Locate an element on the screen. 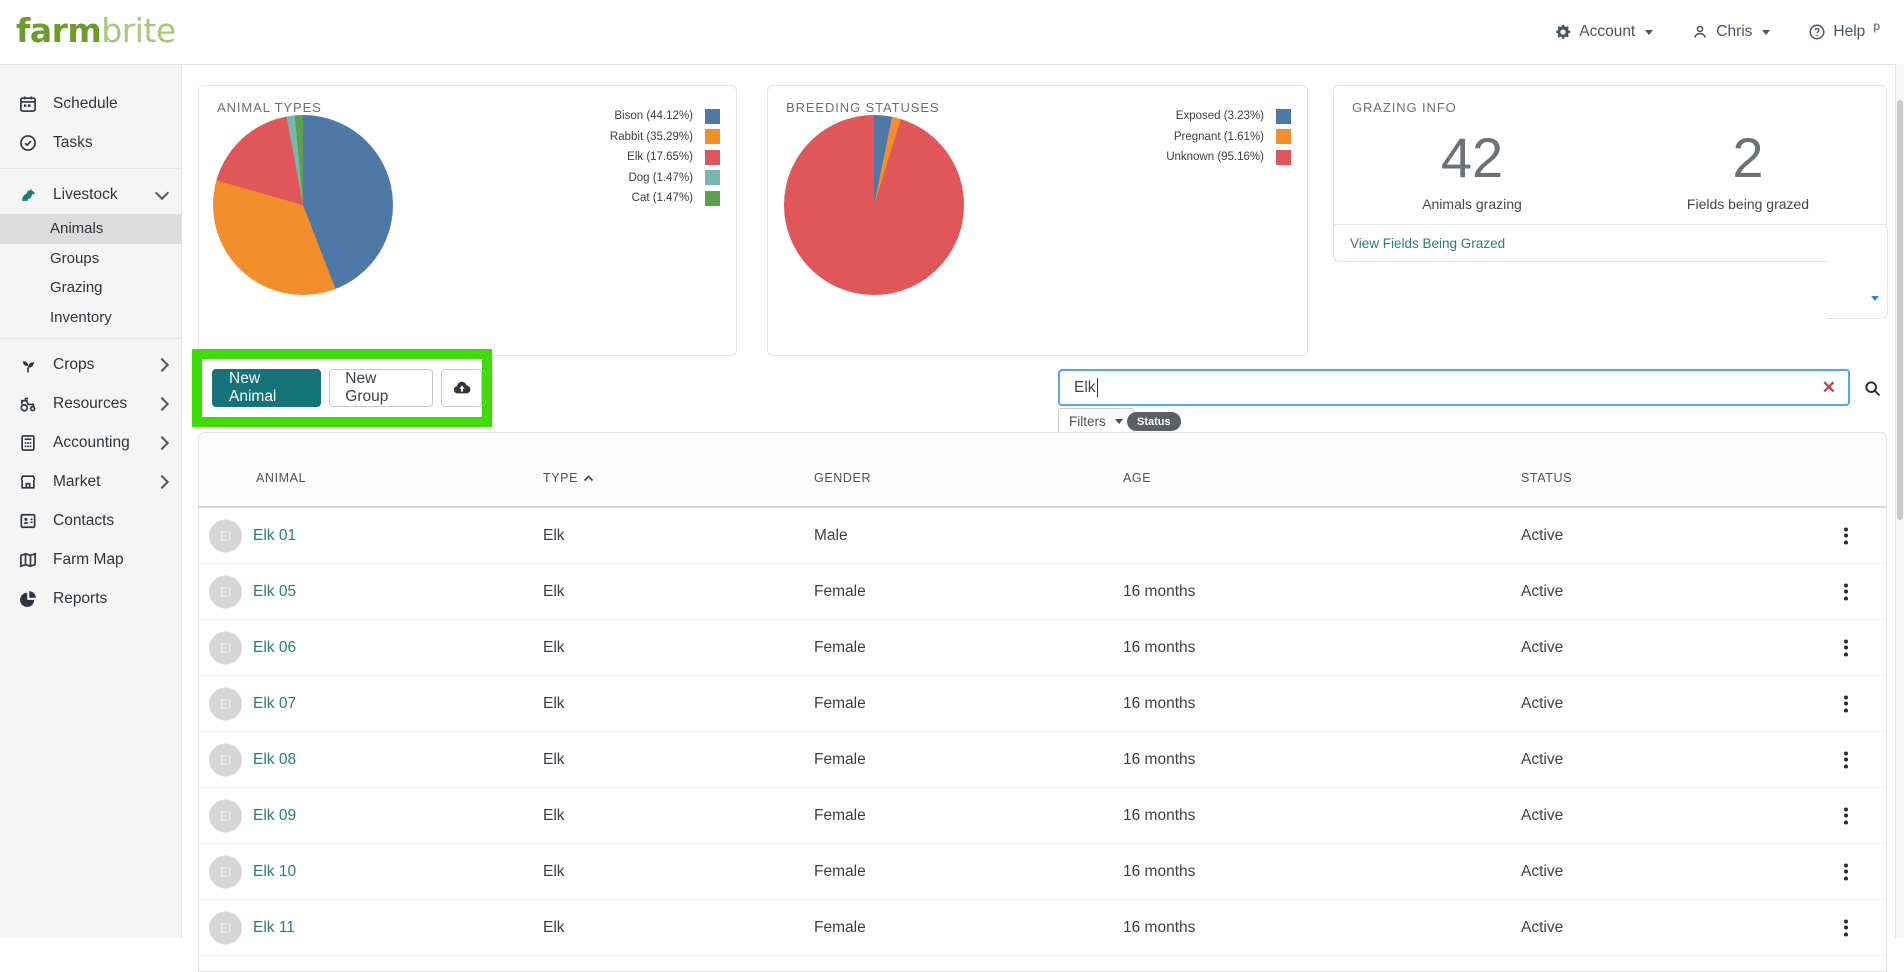 The height and width of the screenshot is (972, 1904). table-row: El Elk 10 Elk Female 16 months Active is located at coordinates (1042, 872).